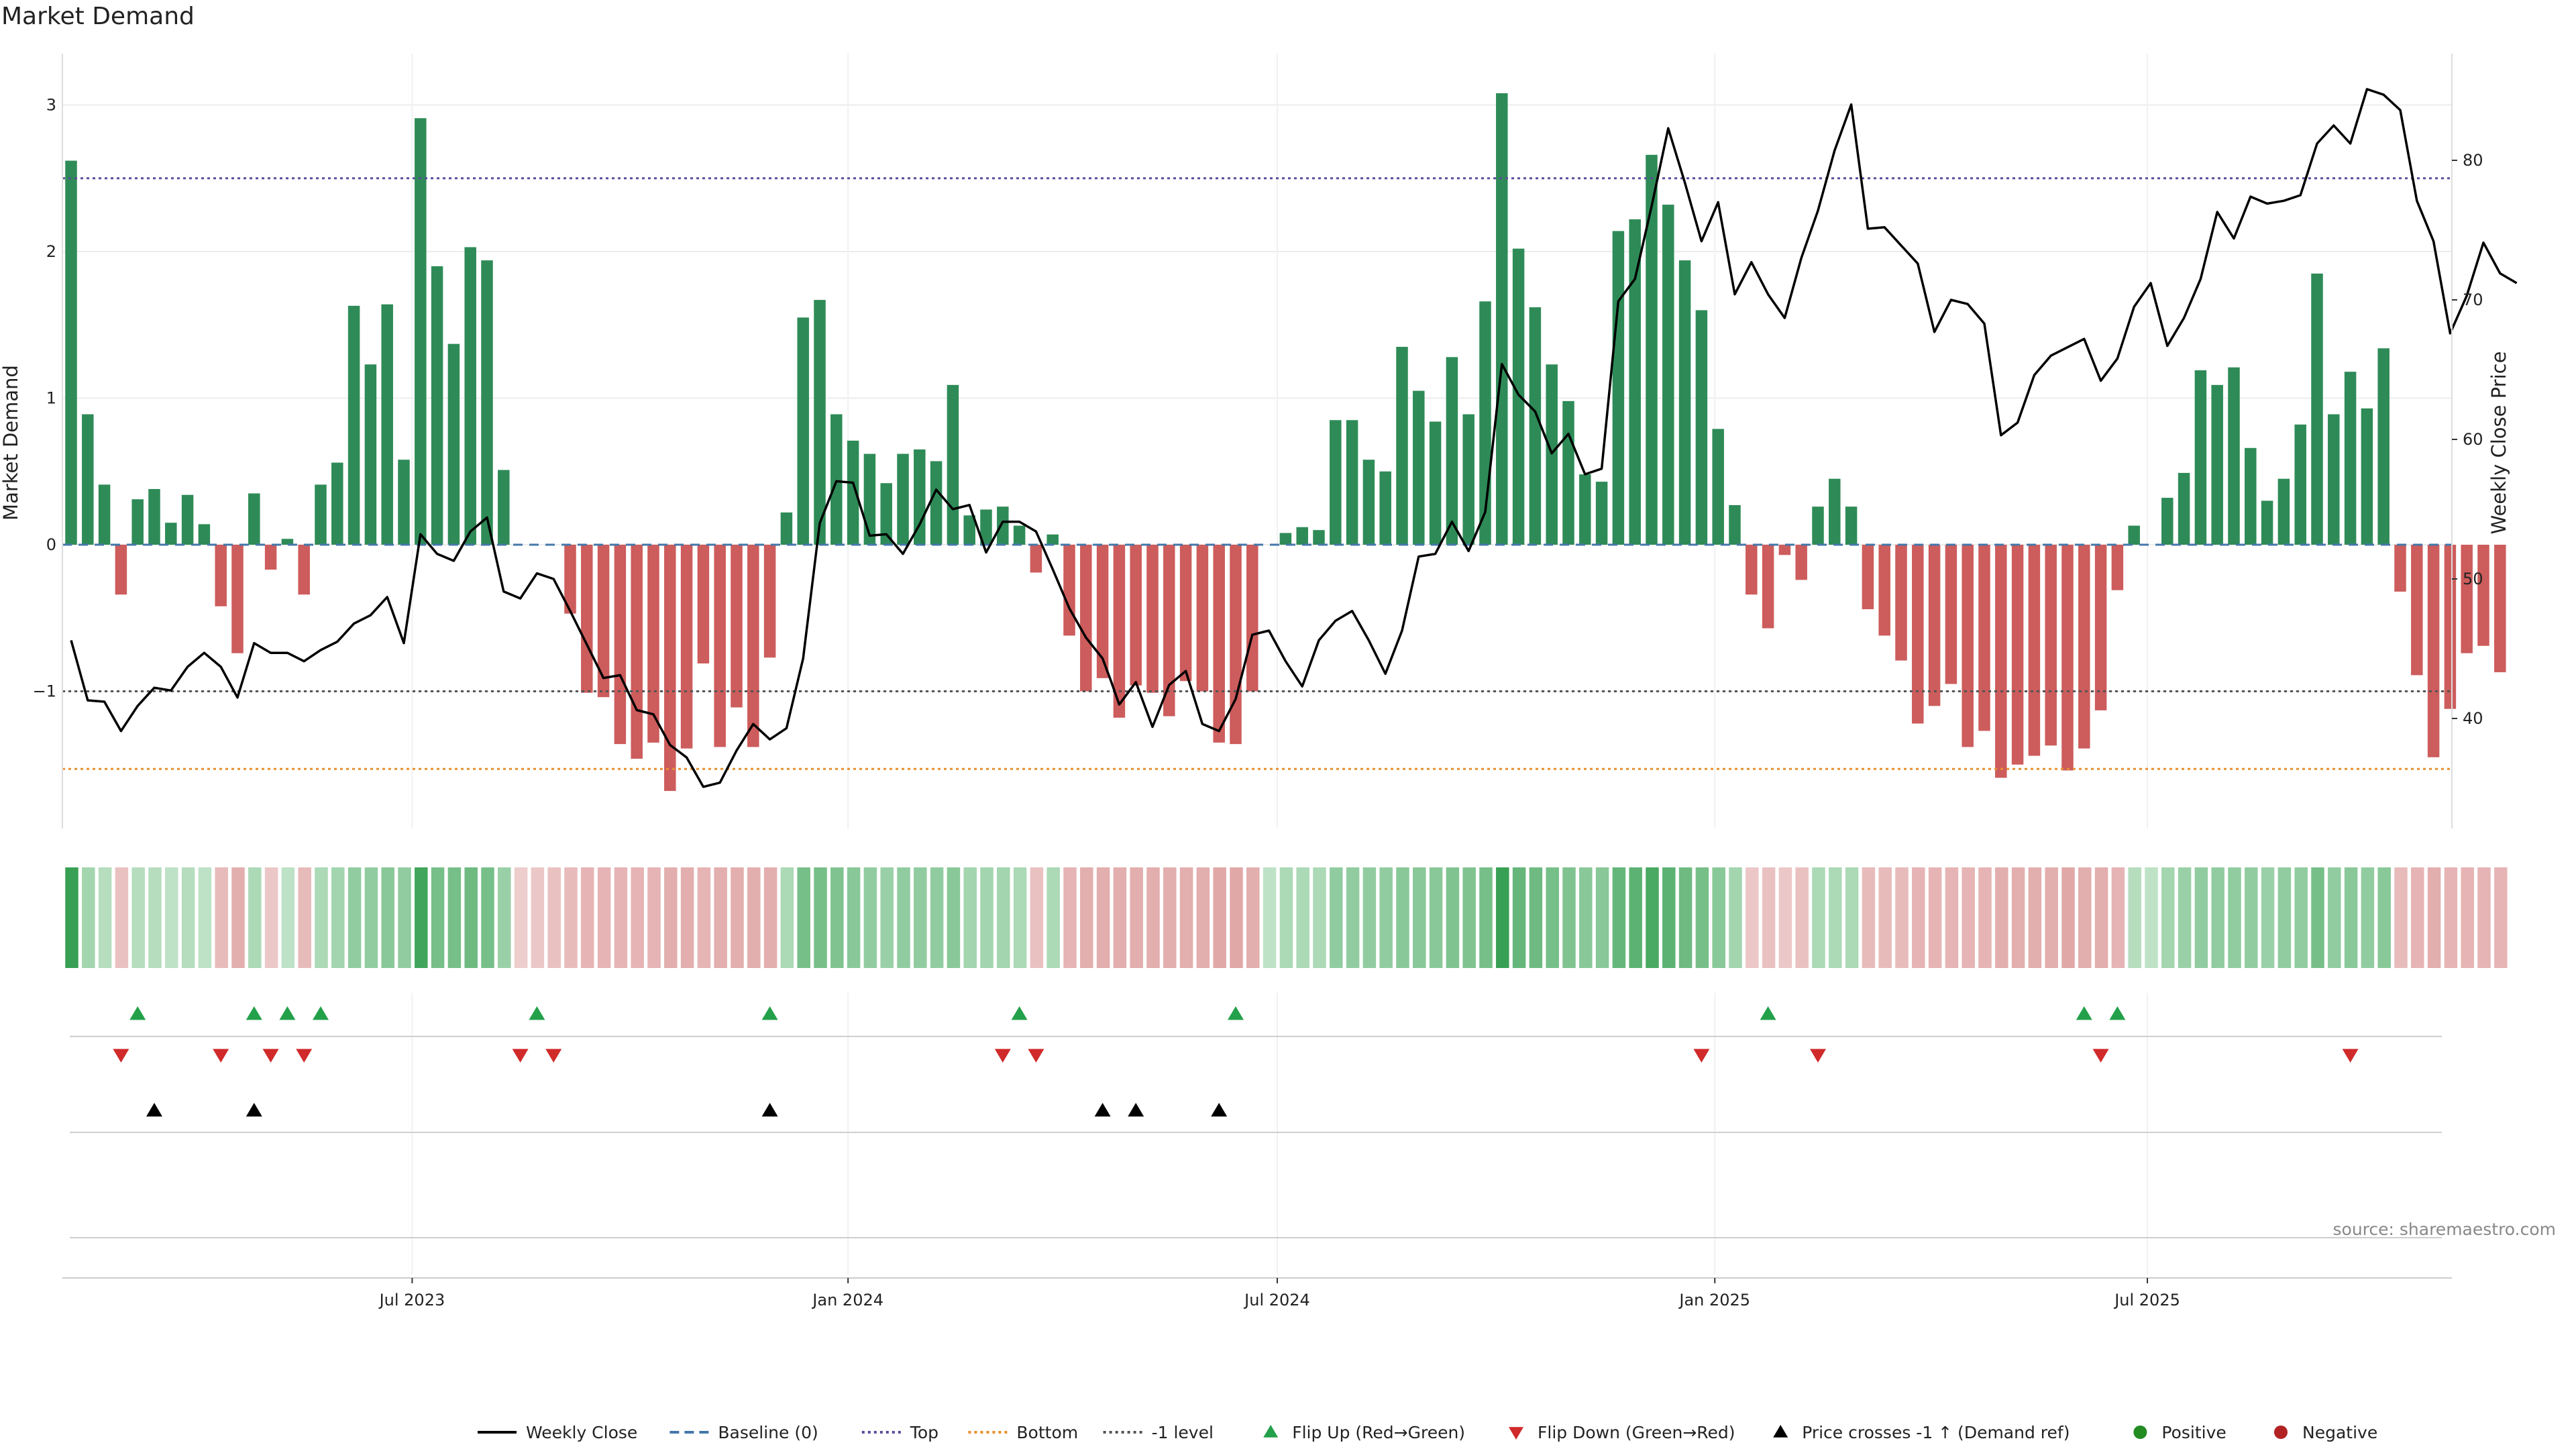  I want to click on legend-label: -1 level, so click(1183, 1432).